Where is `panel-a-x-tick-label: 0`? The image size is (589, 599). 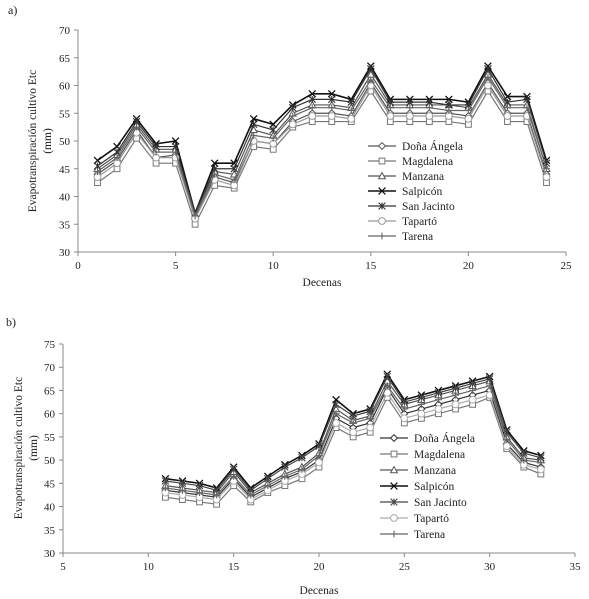 panel-a-x-tick-label: 0 is located at coordinates (78, 266).